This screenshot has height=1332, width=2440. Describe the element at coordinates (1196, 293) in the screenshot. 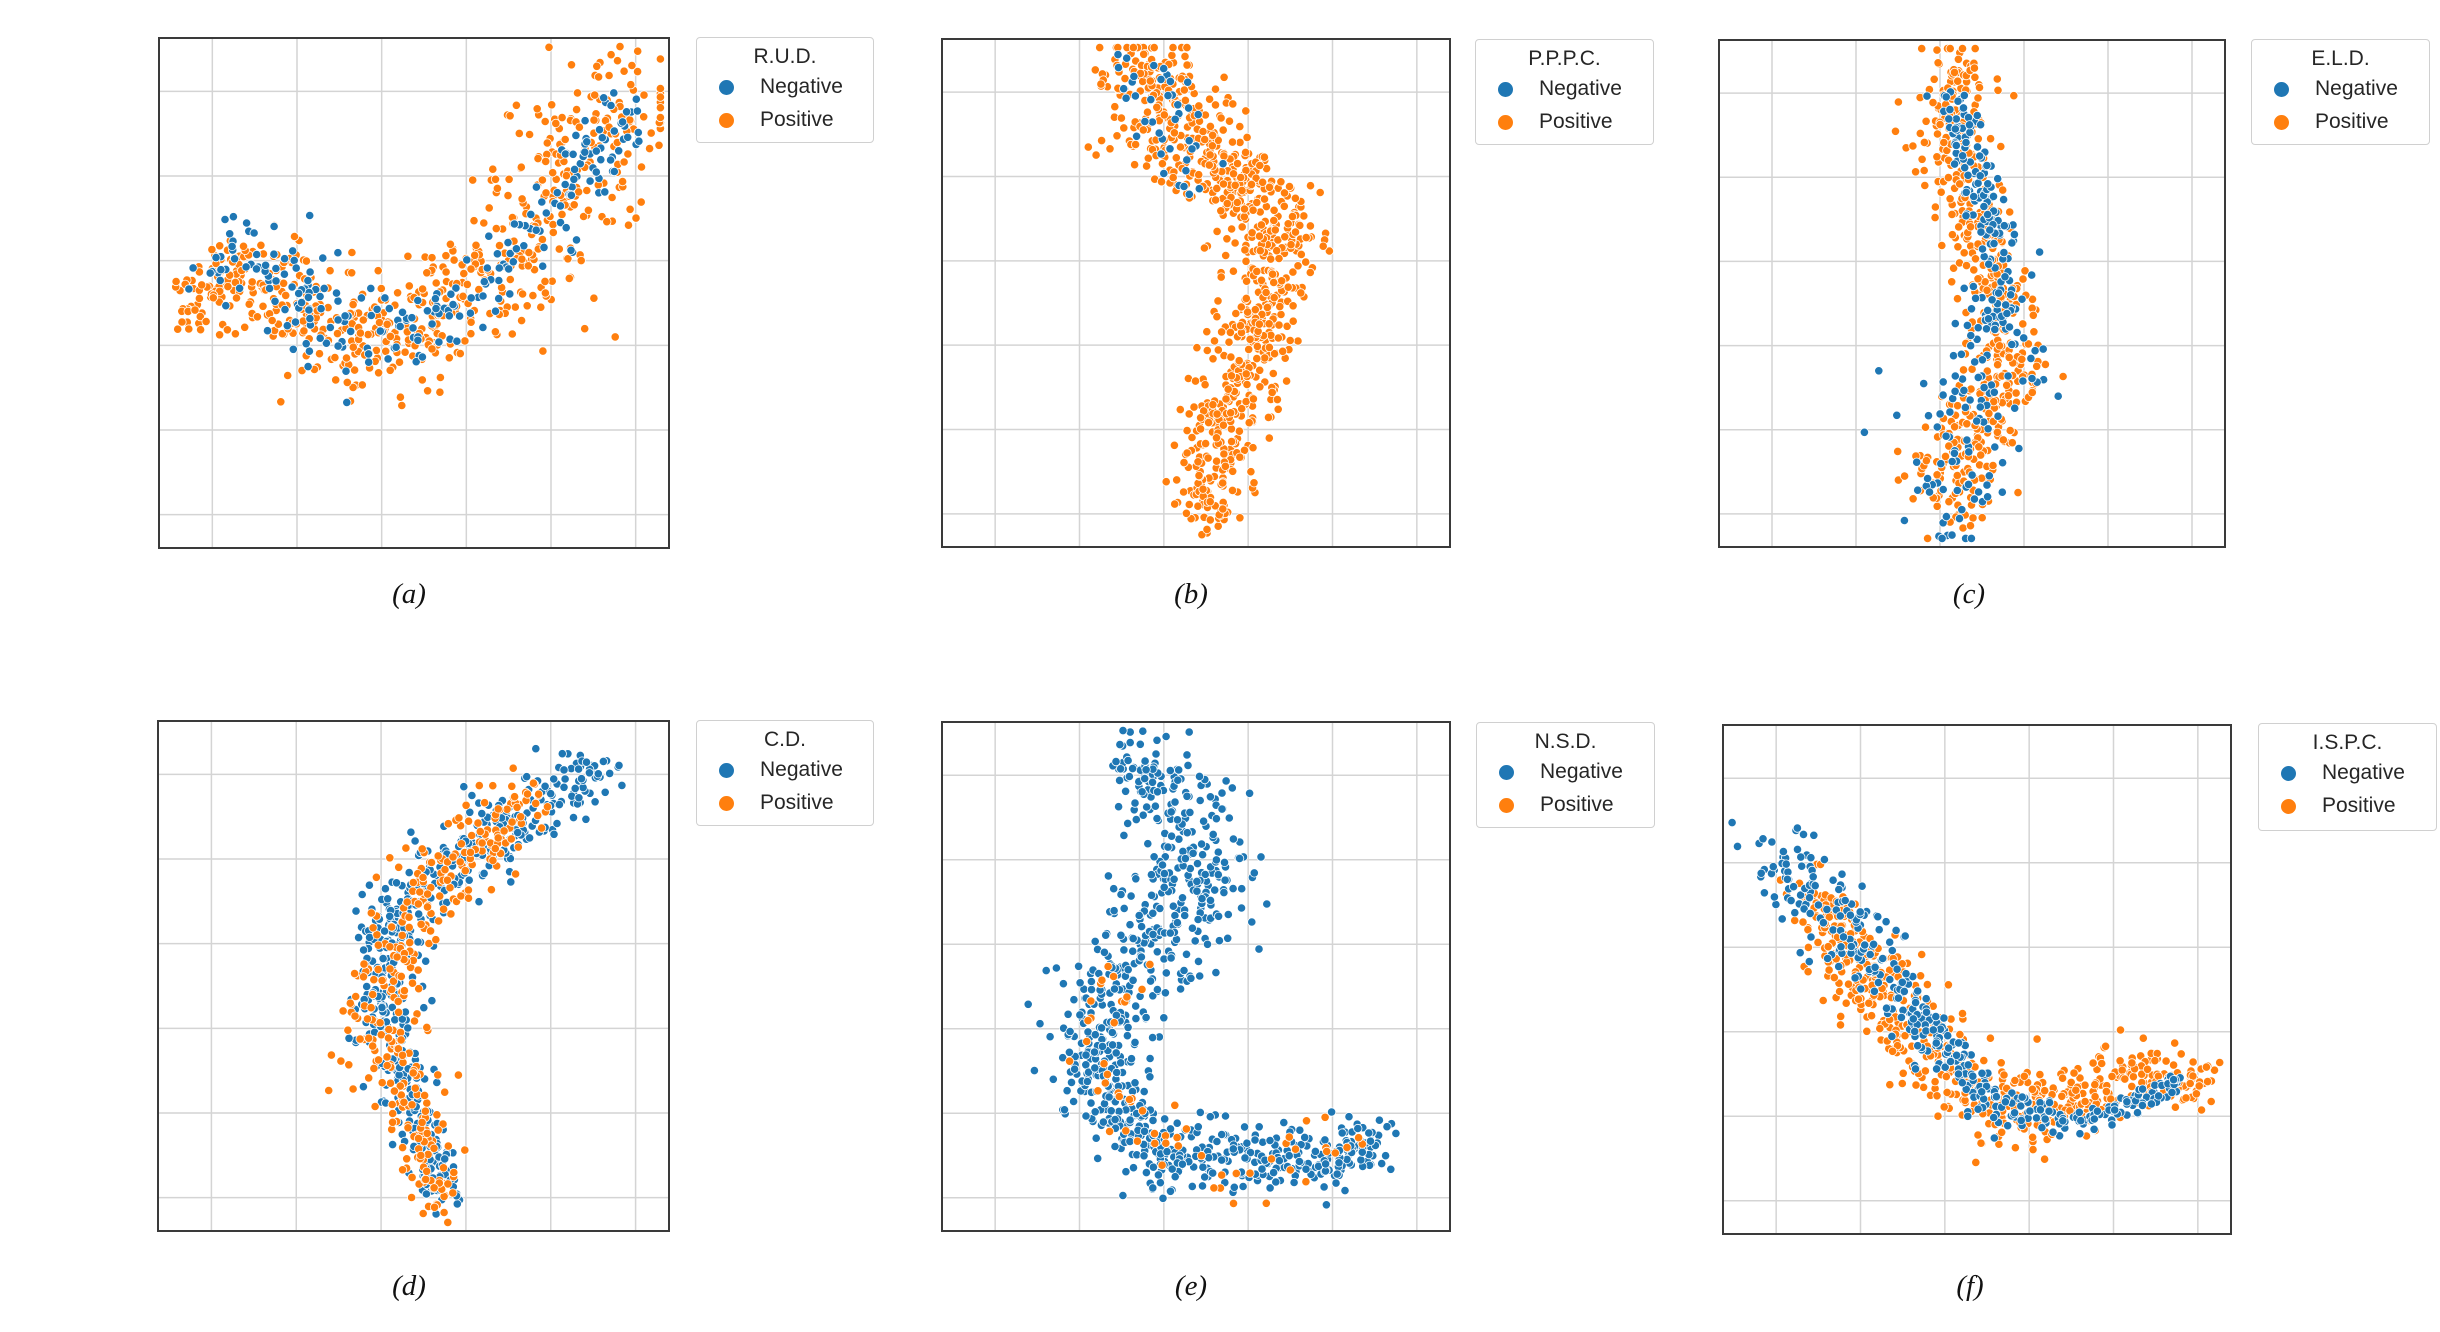

I see `plot-area-b` at that location.